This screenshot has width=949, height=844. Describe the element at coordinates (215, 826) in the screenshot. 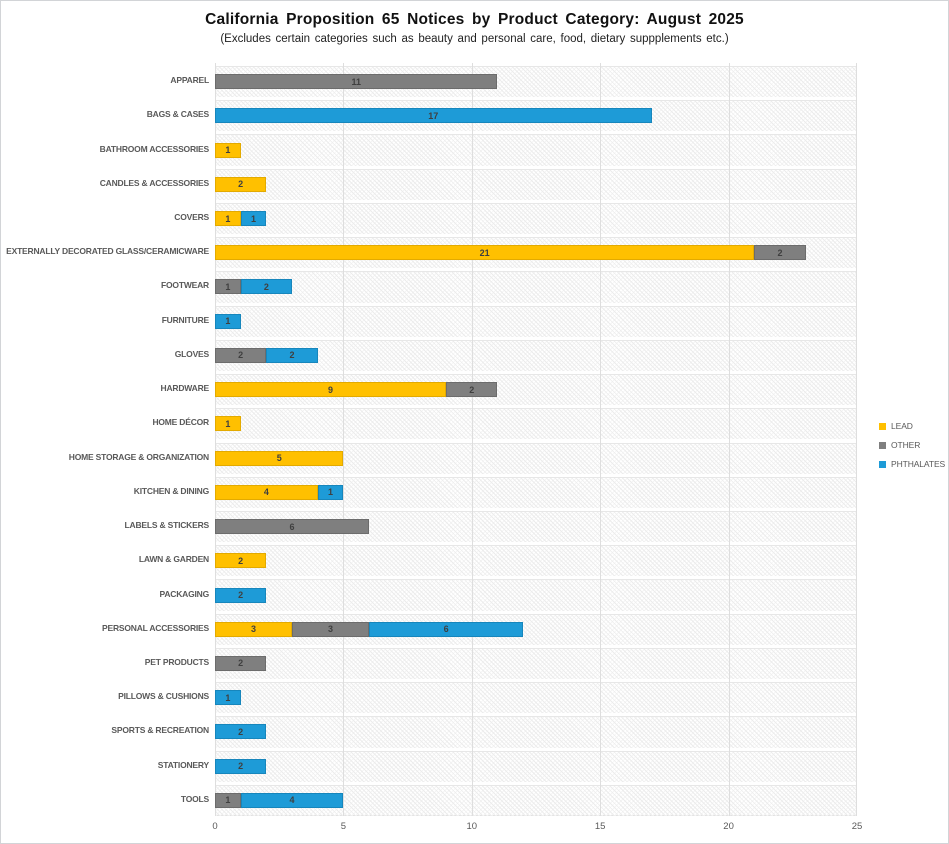

I see `x-tick-label: 0` at that location.